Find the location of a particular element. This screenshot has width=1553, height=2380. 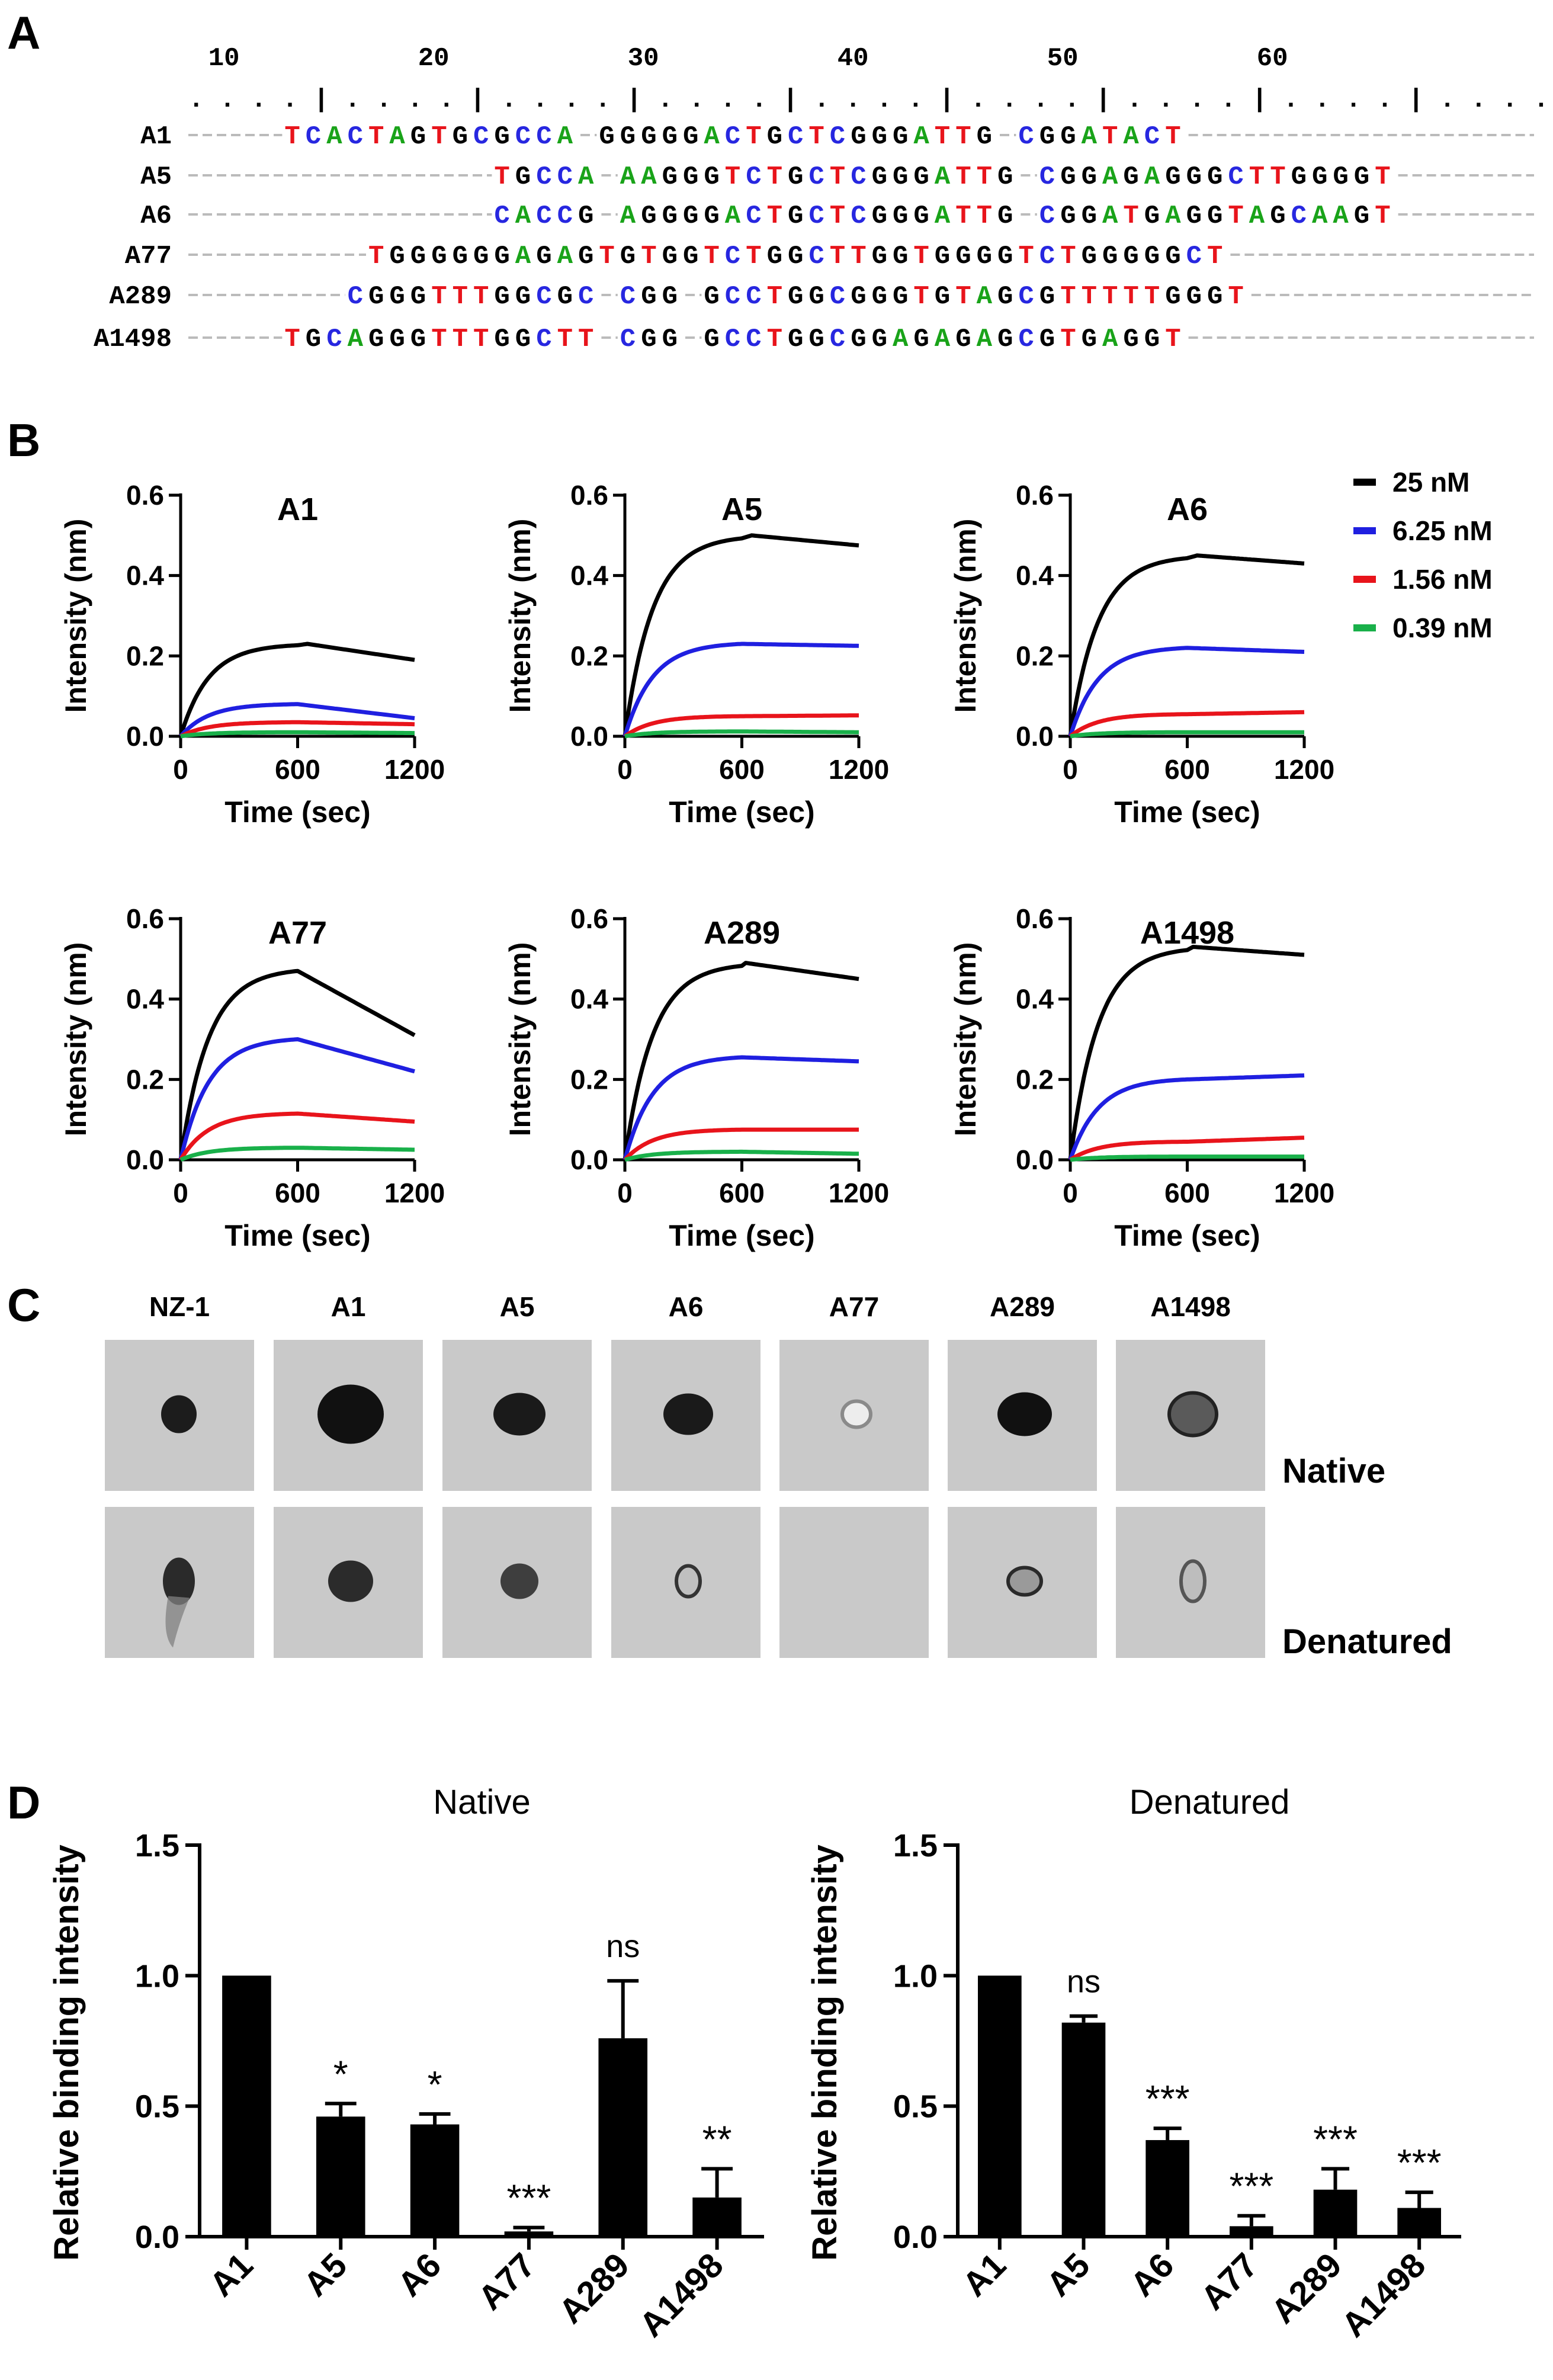

legend-label: 0.39 nM is located at coordinates (1442, 627).